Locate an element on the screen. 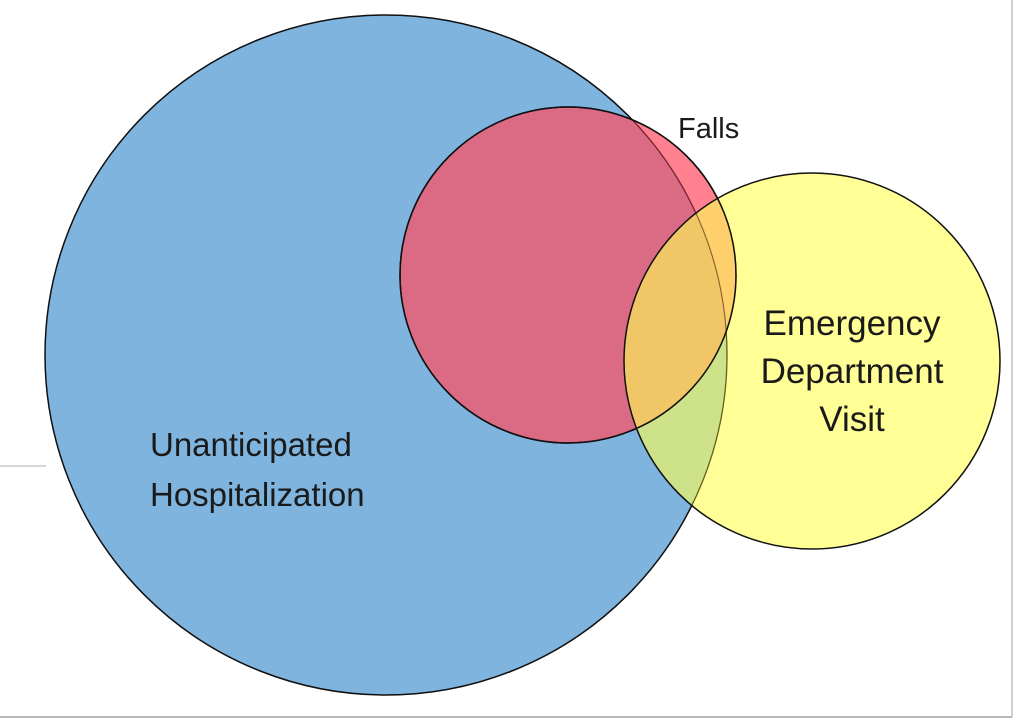 The width and height of the screenshot is (1017, 721). set-label: Falls is located at coordinates (708, 129).